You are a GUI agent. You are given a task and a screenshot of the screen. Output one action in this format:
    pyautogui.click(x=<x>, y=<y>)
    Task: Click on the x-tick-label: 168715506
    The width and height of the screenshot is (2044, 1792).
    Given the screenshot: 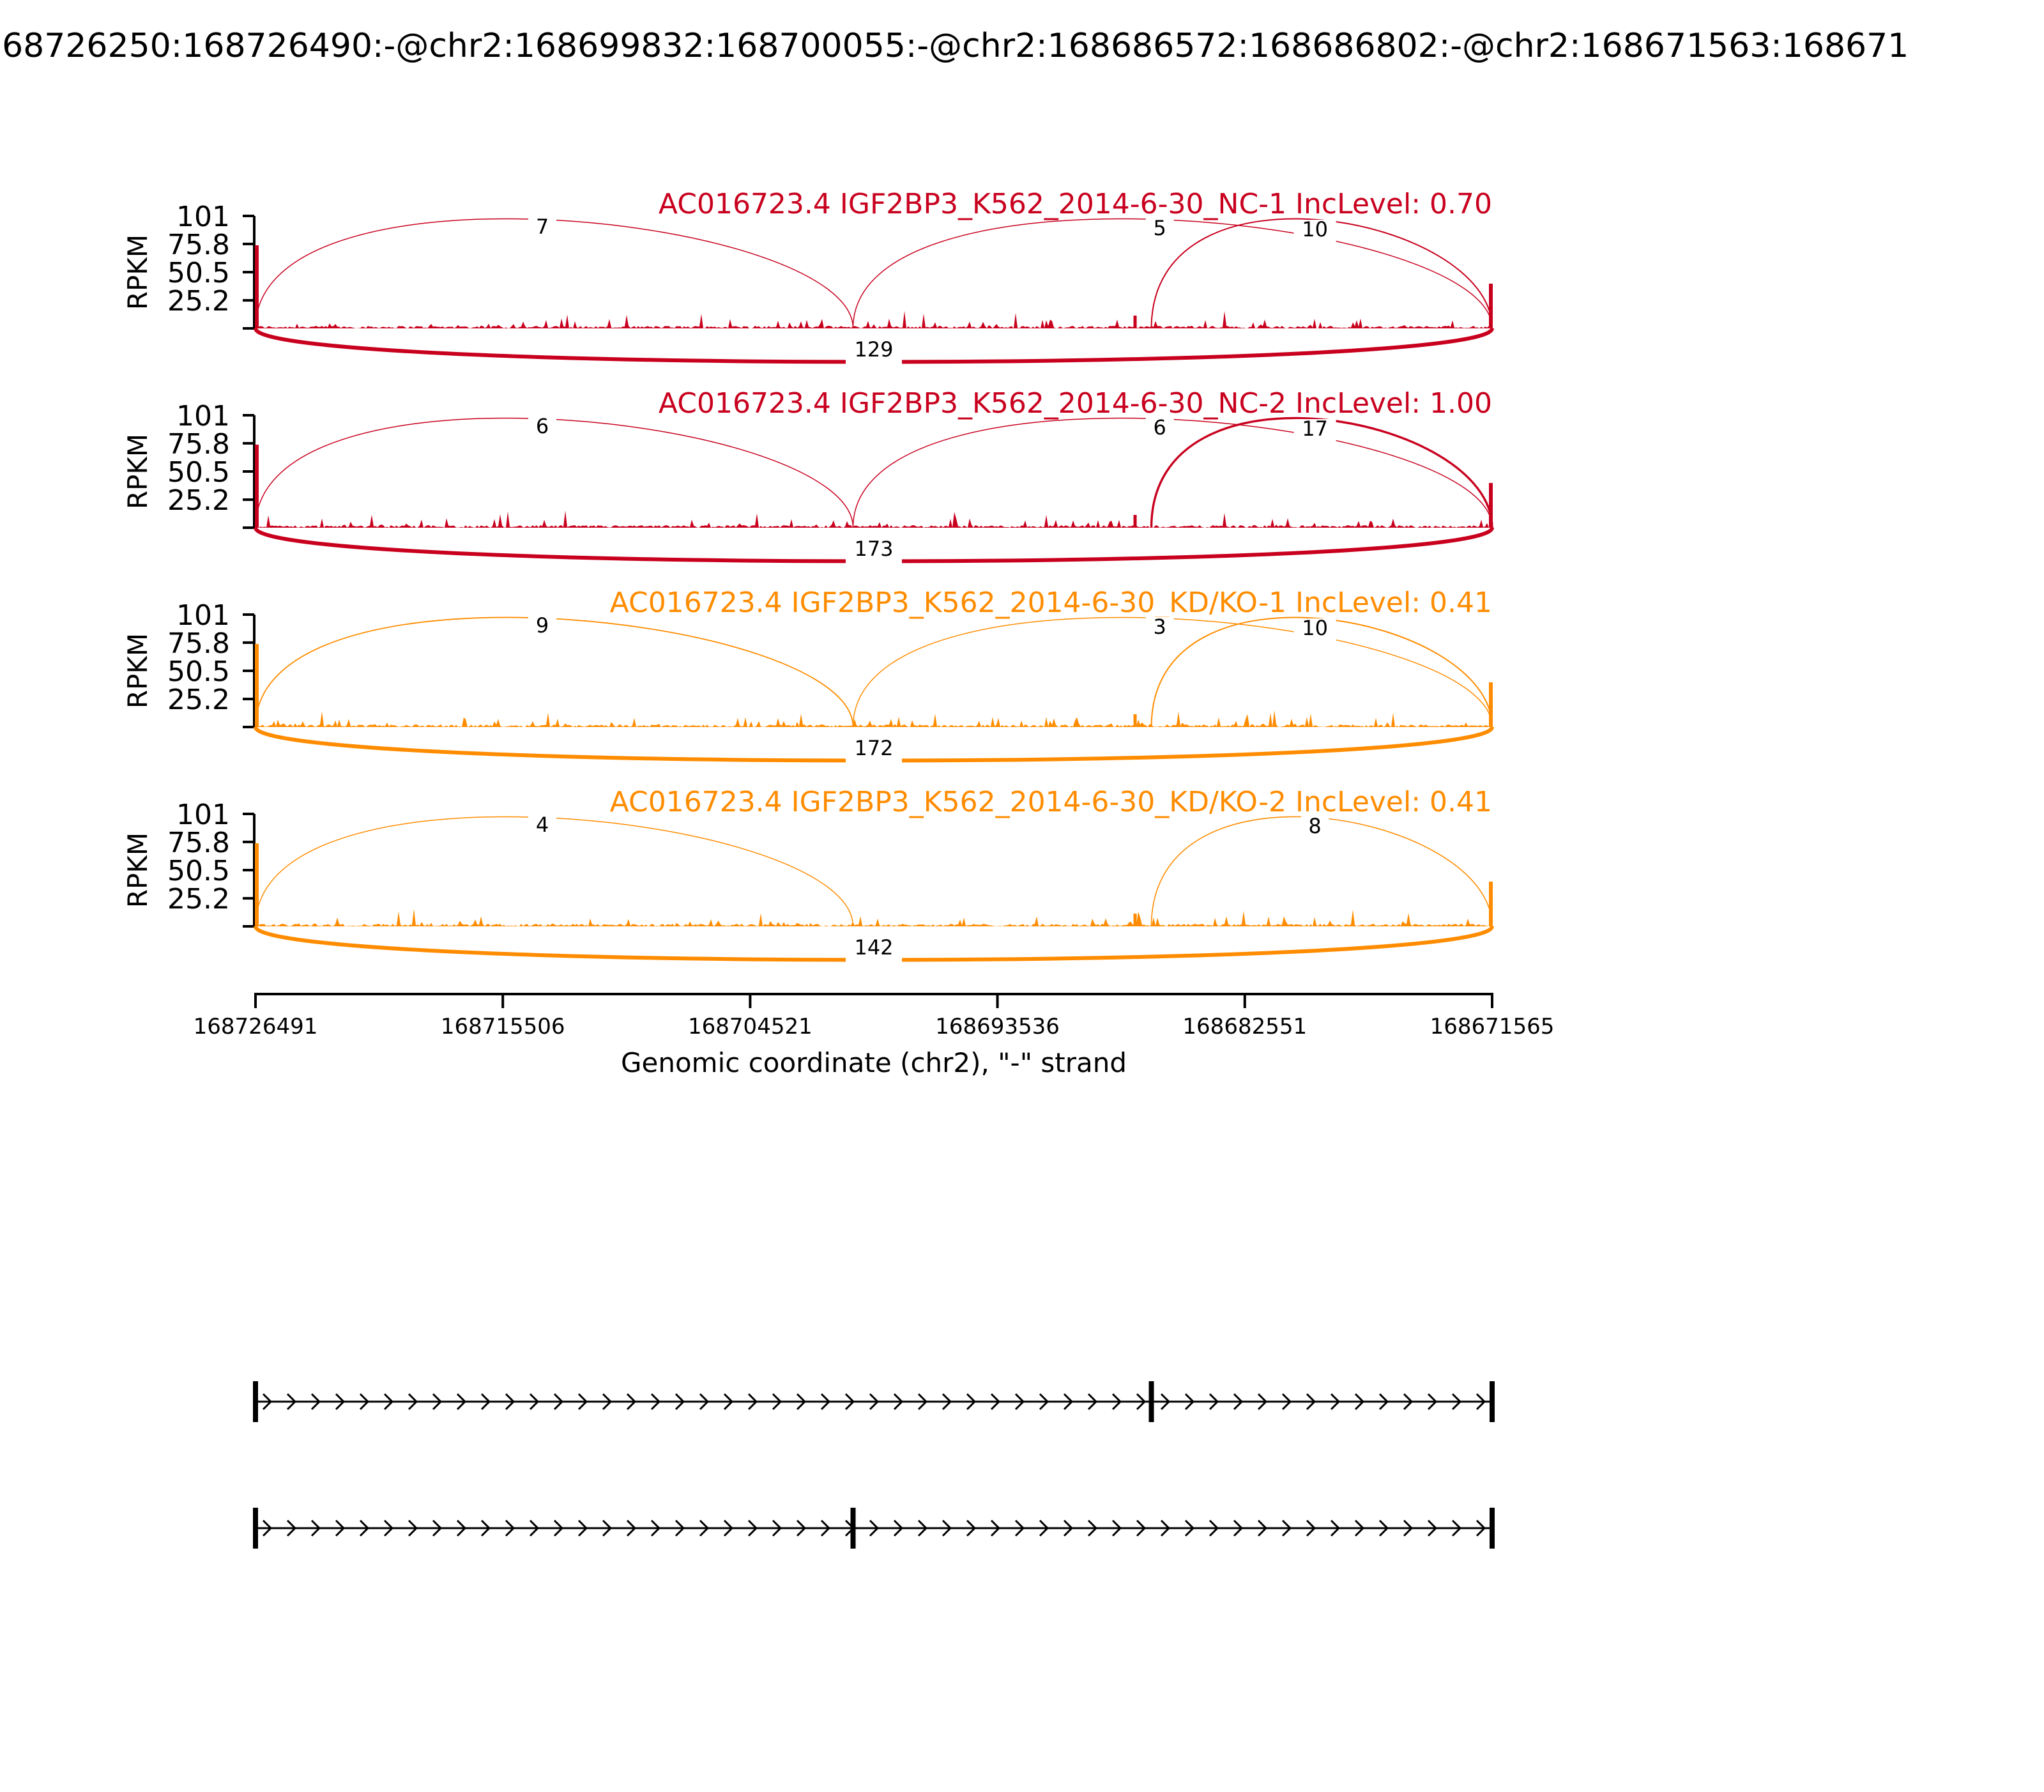 What is the action you would take?
    pyautogui.click(x=503, y=1027)
    